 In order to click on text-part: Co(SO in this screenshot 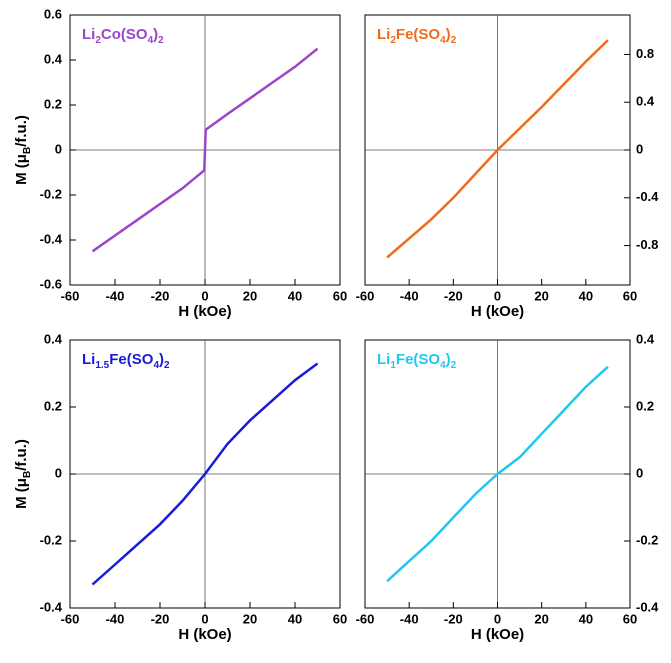, I will do `click(124, 34)`.